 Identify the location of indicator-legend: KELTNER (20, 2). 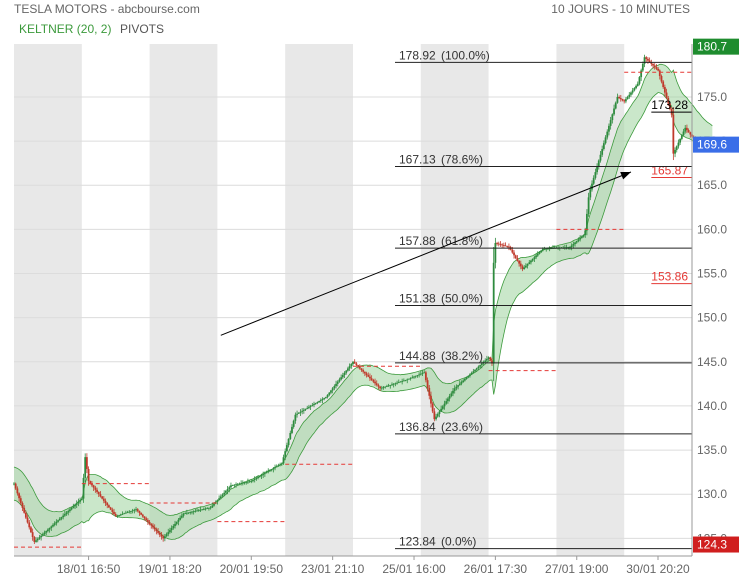
(65, 29).